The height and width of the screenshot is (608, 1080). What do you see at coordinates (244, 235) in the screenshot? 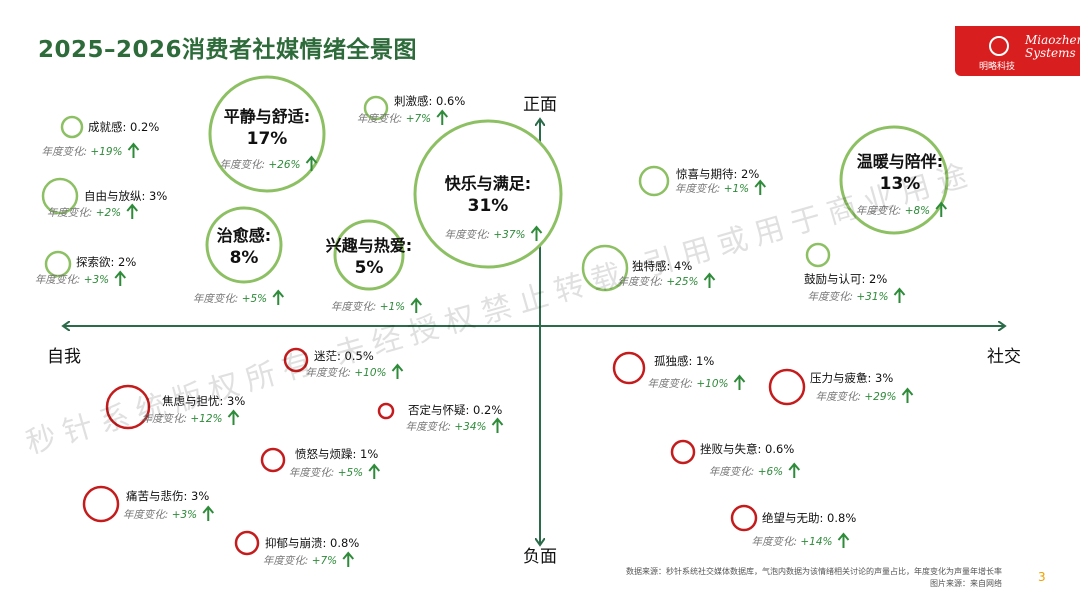
I see `bubble-emotion-label: 治愈感:` at bounding box center [244, 235].